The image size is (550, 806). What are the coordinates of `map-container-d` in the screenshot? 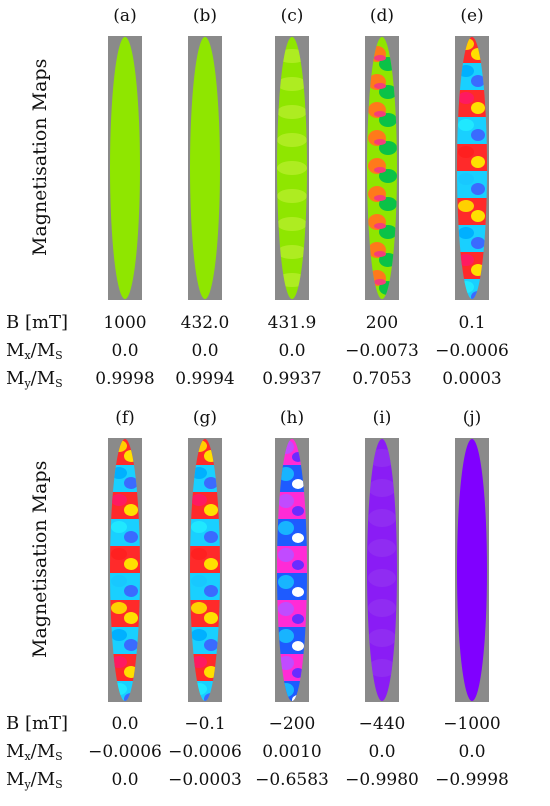 It's located at (382, 170).